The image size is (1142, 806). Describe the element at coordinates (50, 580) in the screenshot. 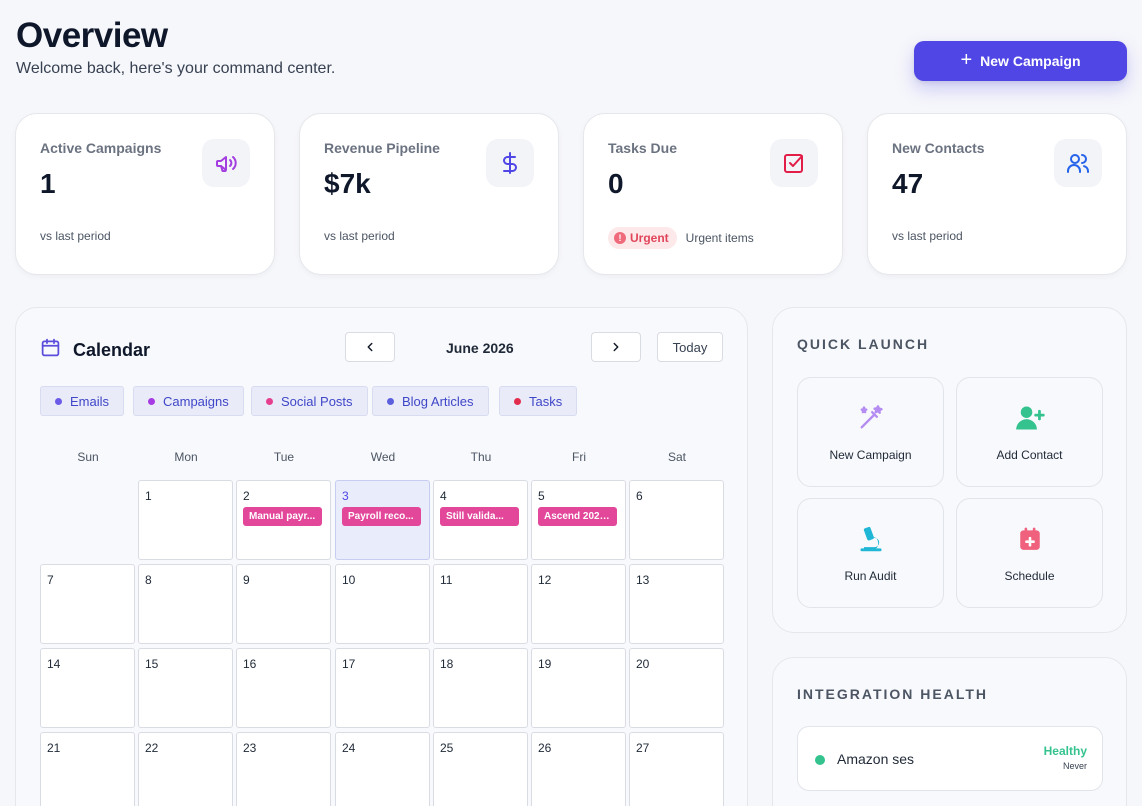

I see `day-number: 7` at that location.